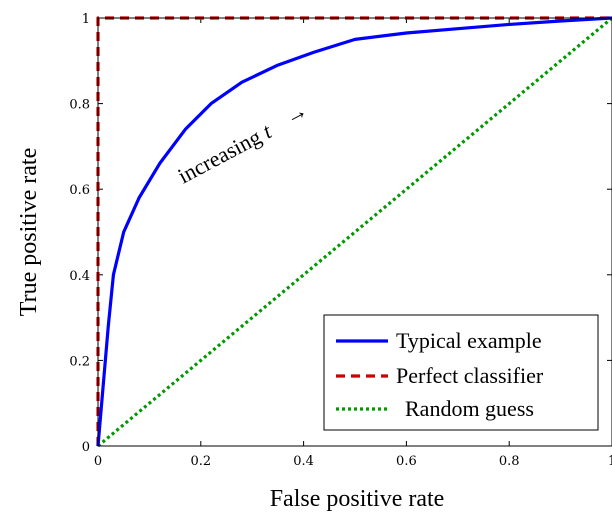  I want to click on legend-label-perfect: Perfect classifier, so click(470, 375).